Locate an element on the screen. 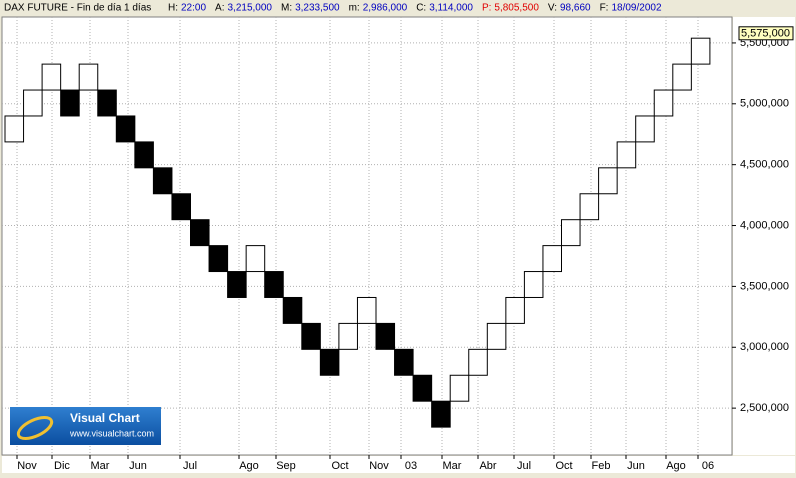 This screenshot has height=478, width=796. x-tick-label: 06 is located at coordinates (708, 466).